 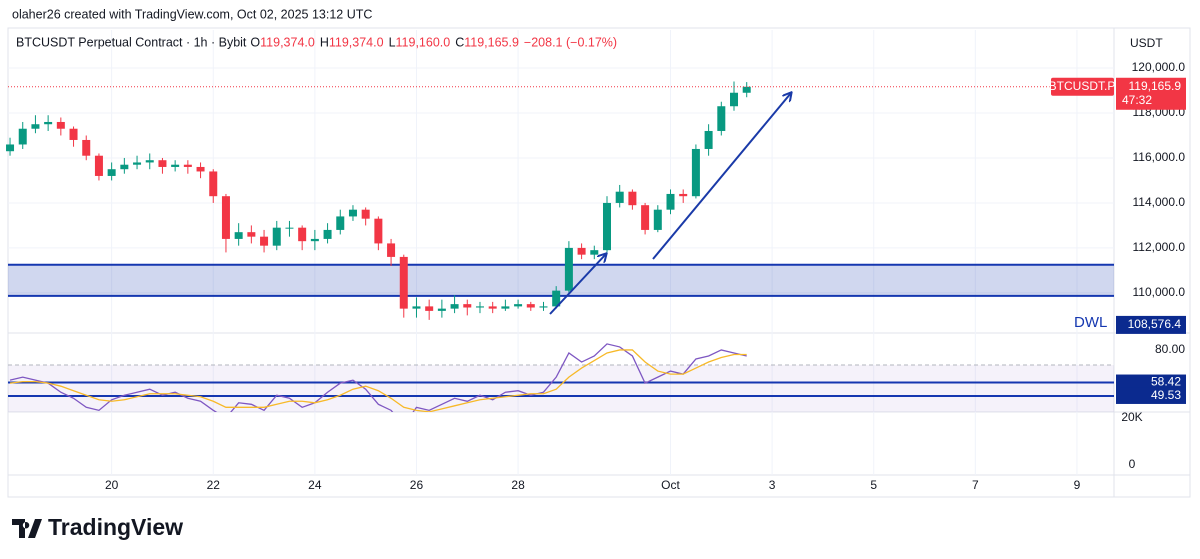 I want to click on rsi-level-label: 58.42, so click(x=1166, y=382).